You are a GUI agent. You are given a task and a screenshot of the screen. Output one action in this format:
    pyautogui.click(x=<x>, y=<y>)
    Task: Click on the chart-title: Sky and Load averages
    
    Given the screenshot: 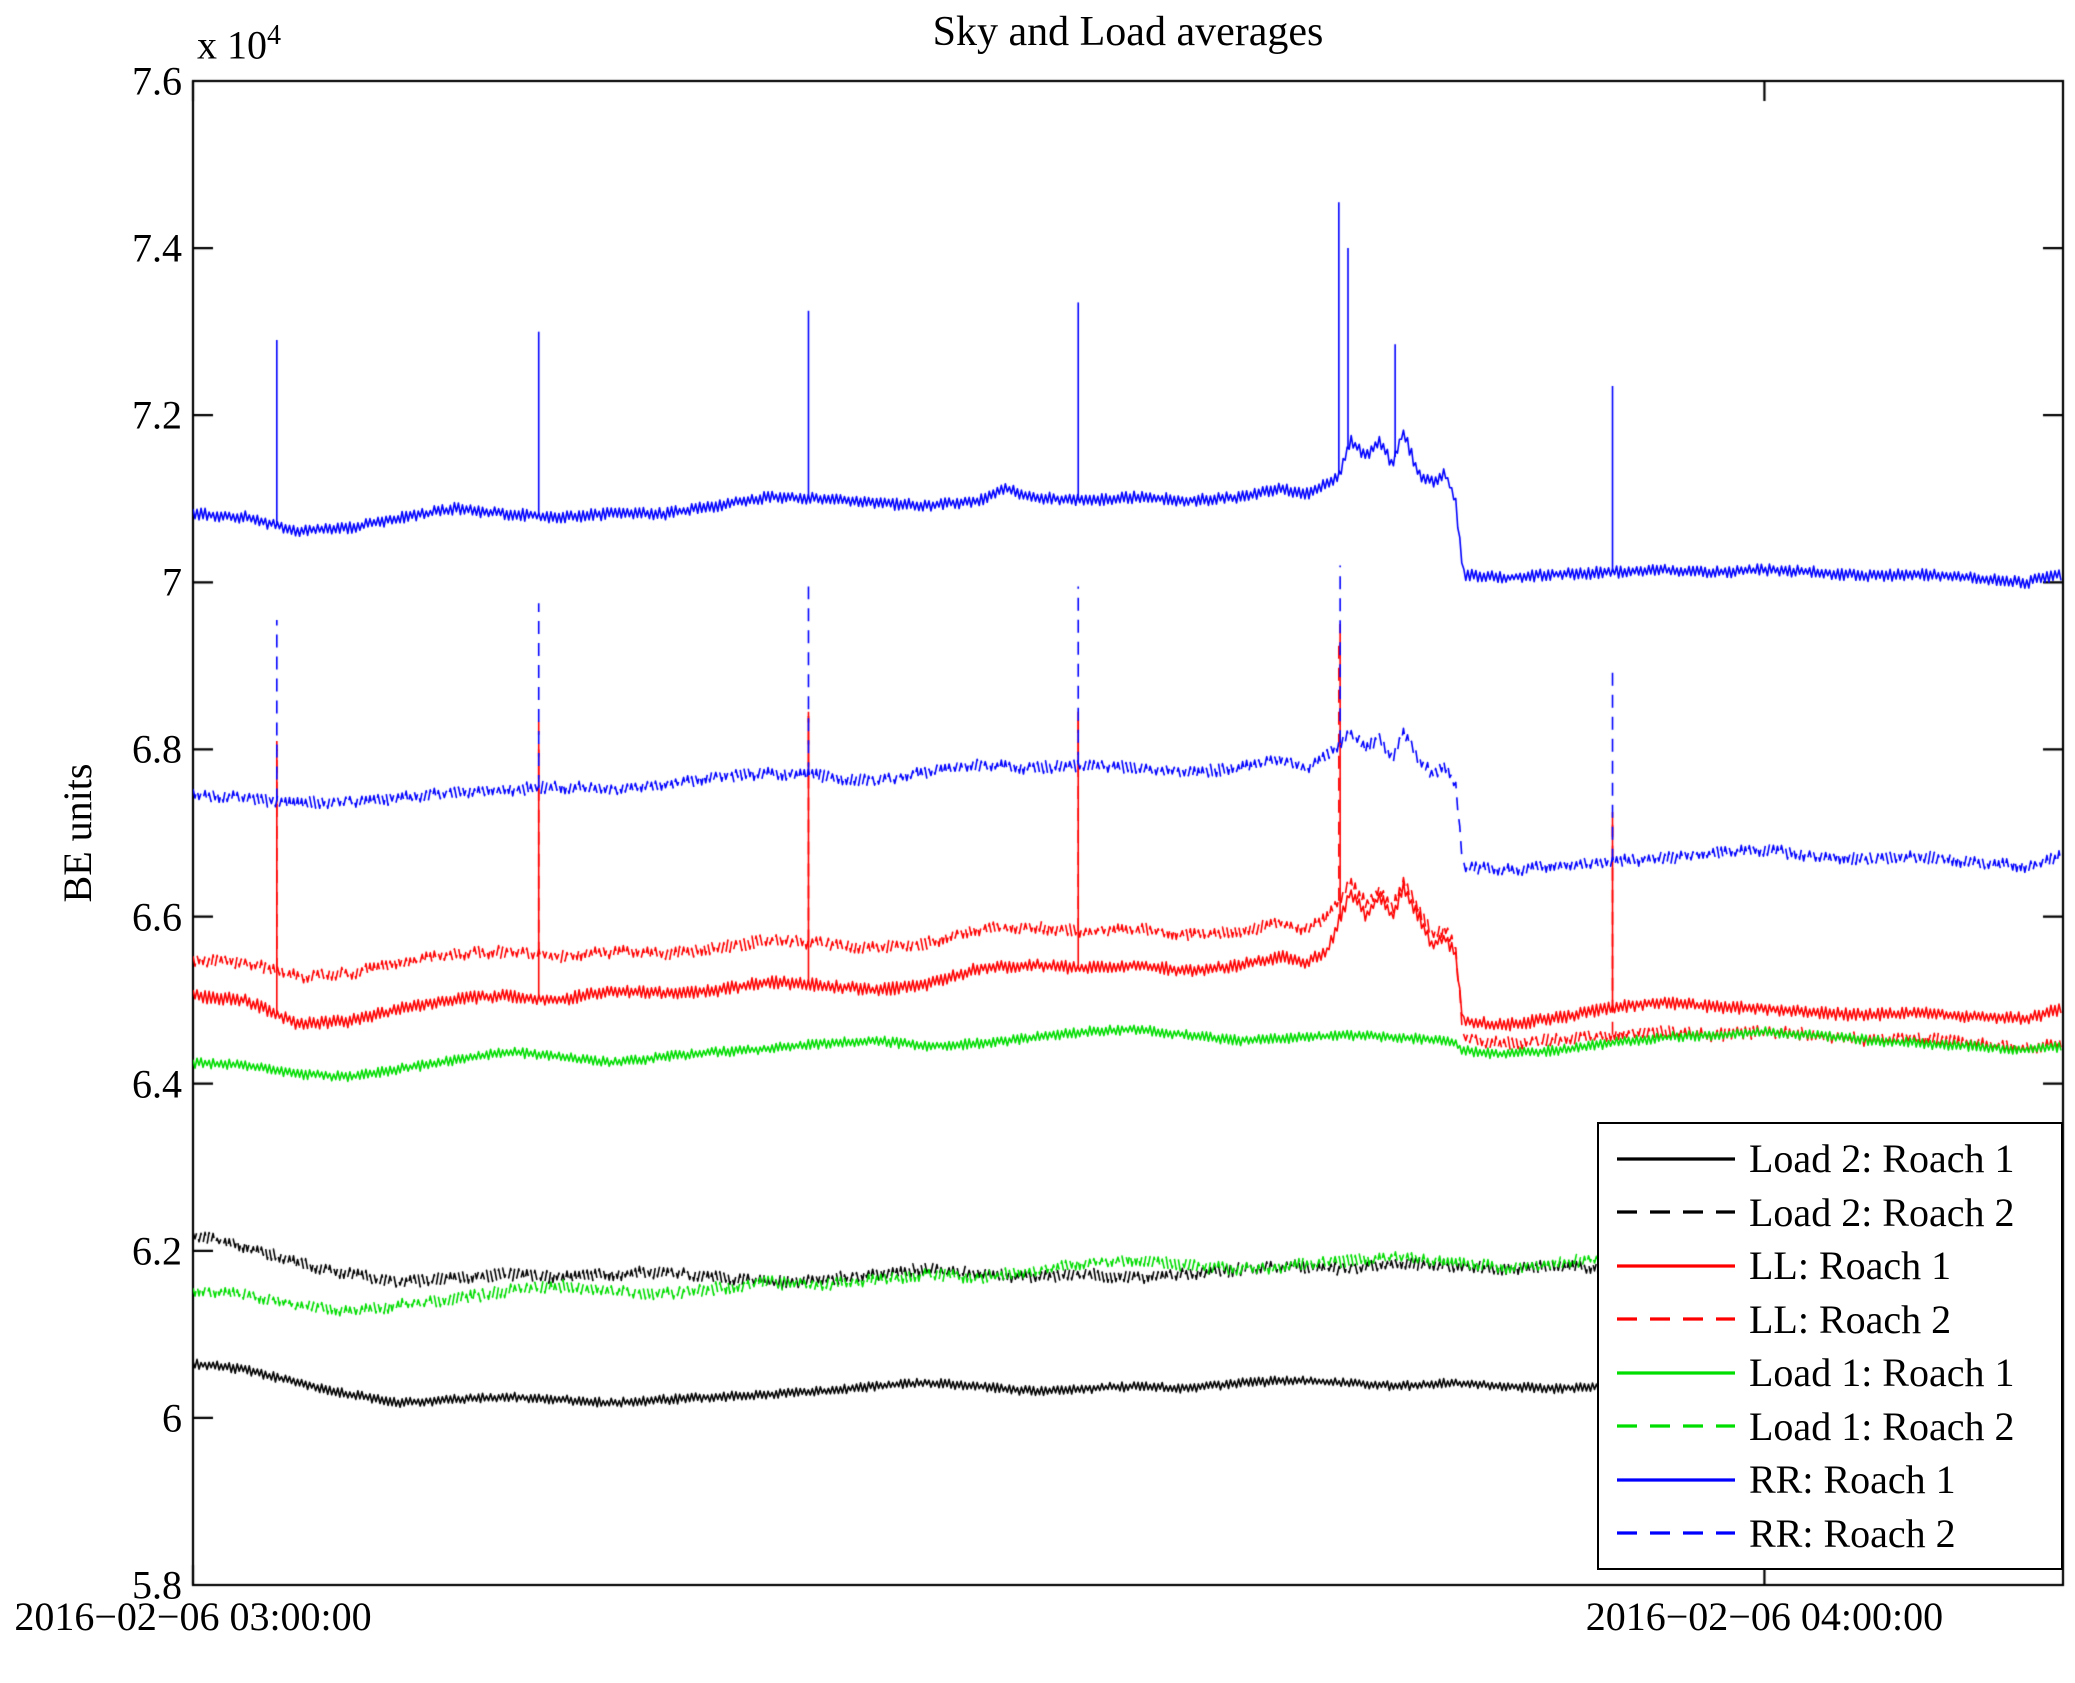 What is the action you would take?
    pyautogui.click(x=1128, y=32)
    